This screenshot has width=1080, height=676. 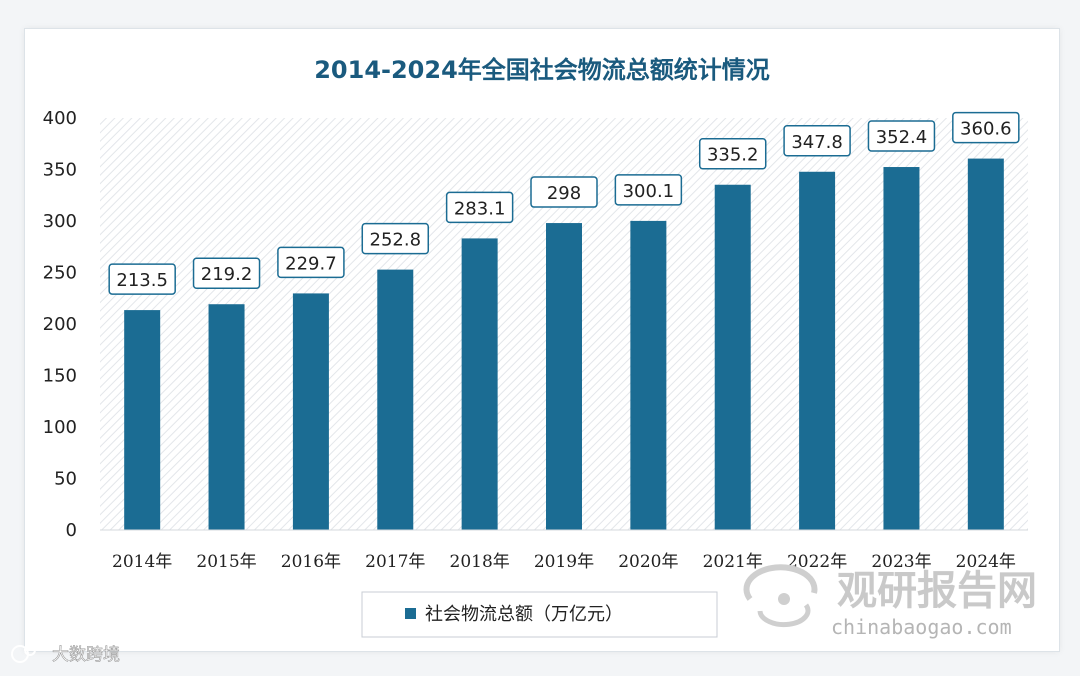 What do you see at coordinates (23, 653) in the screenshot?
I see `corner-logo-icon` at bounding box center [23, 653].